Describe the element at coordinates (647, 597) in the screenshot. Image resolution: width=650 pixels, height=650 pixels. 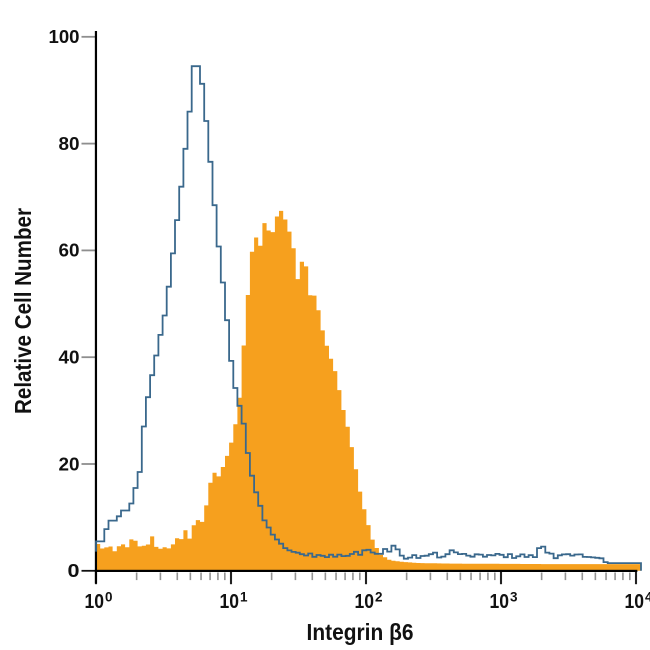
I see `svg-text: 4` at that location.